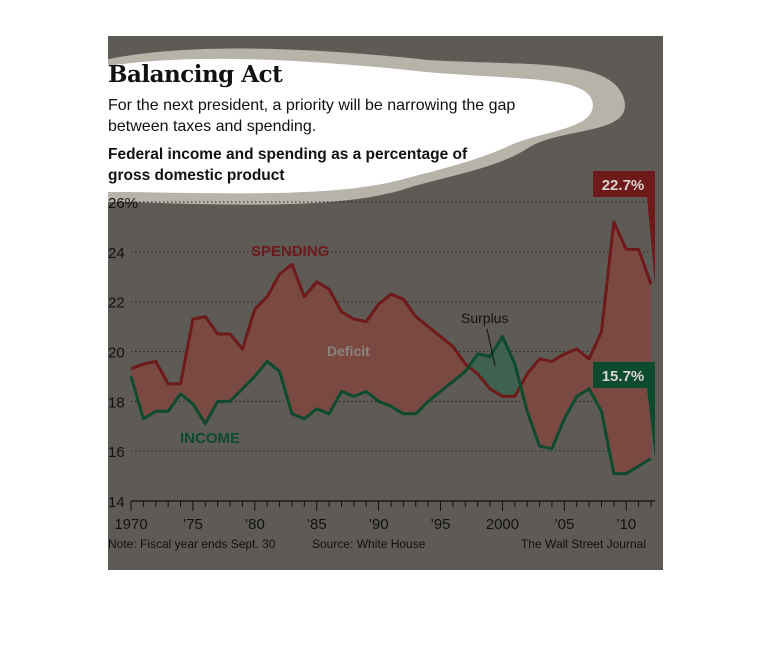  I want to click on spending-end-label: 22.7%, so click(624, 228).